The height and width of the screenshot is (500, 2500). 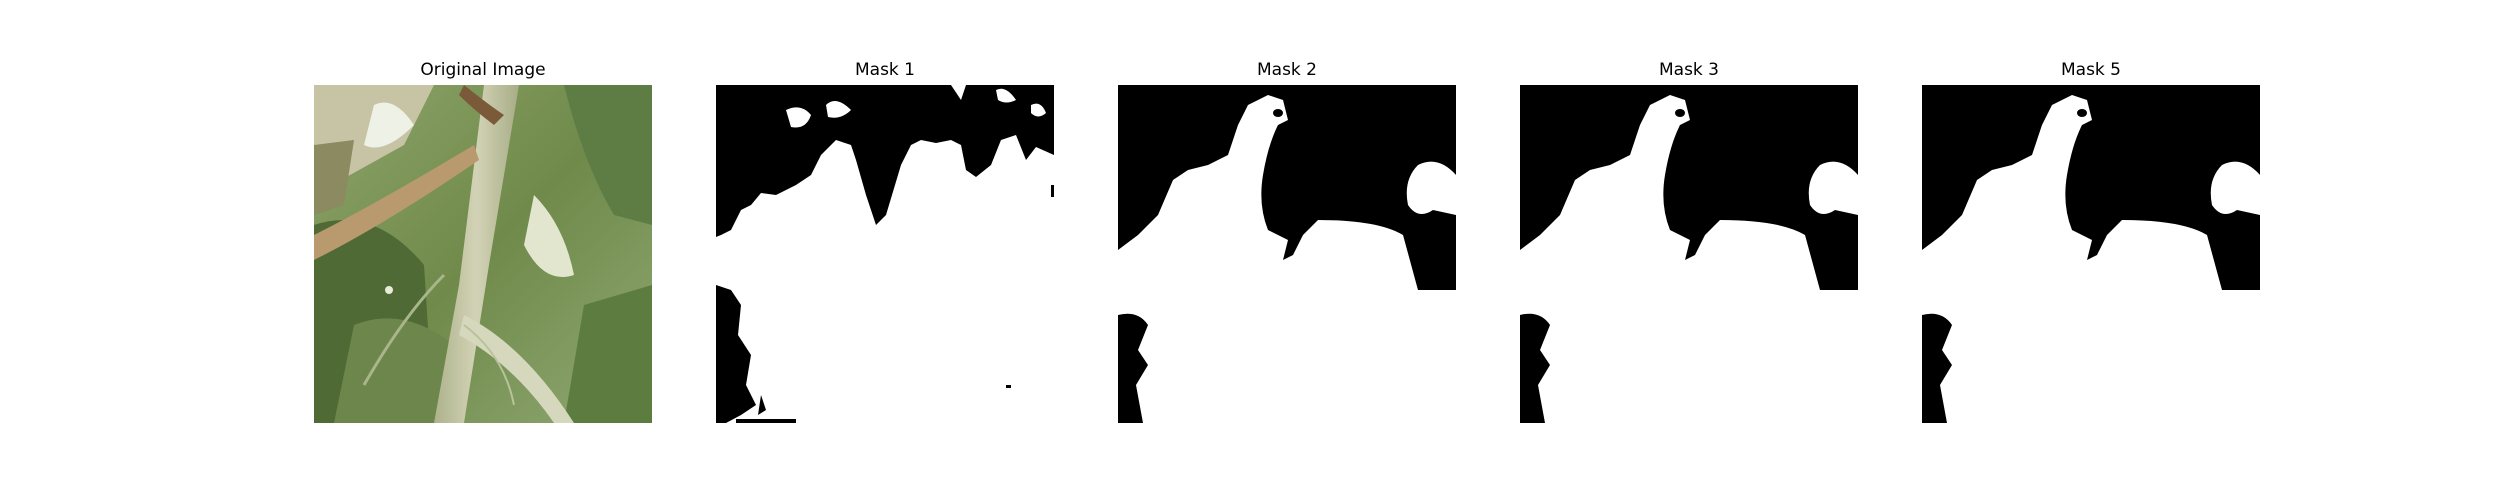 What do you see at coordinates (1287, 254) in the screenshot?
I see `mask-2-image` at bounding box center [1287, 254].